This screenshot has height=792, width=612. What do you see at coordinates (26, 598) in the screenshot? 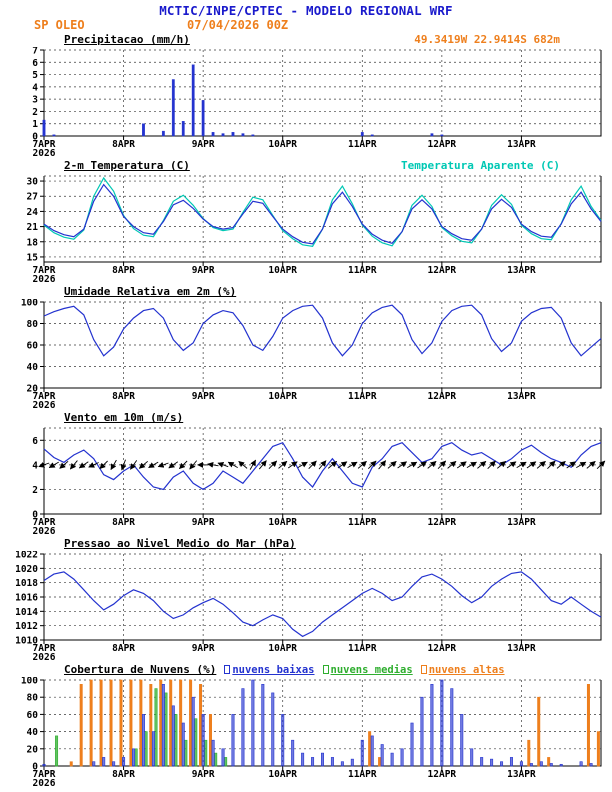
I see `svg-text: 1016` at bounding box center [26, 598].